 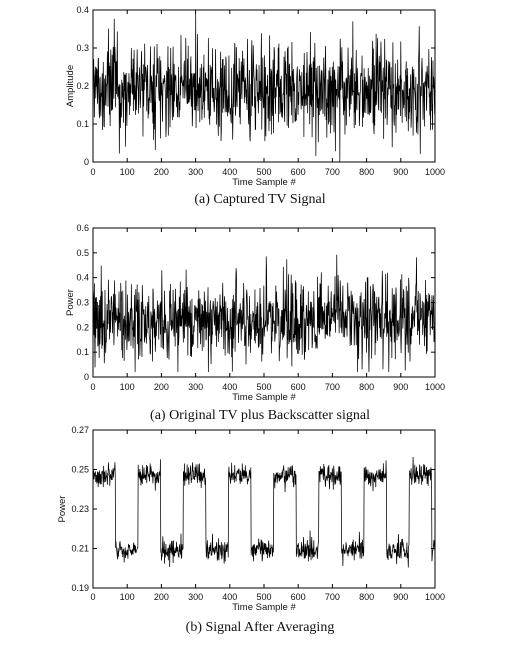 I want to click on y-tick-label: 0.25, so click(x=80, y=470).